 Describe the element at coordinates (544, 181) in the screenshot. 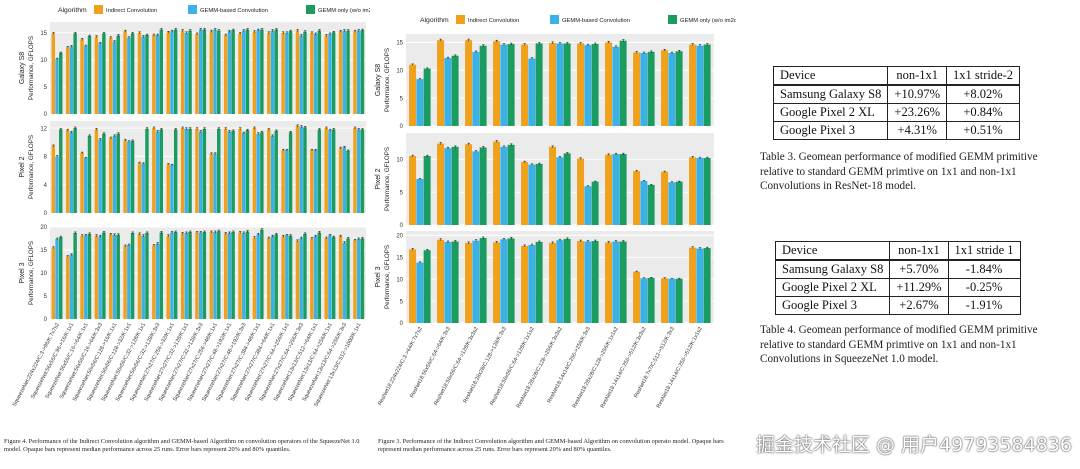

I see `panel-pixel-2: 0 5 10 Pixel 2 Performance, GFLOPS` at that location.